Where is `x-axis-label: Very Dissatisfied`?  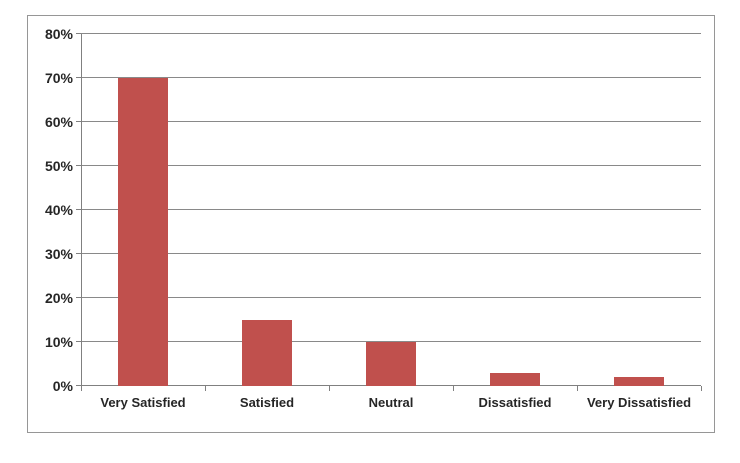 x-axis-label: Very Dissatisfied is located at coordinates (639, 402).